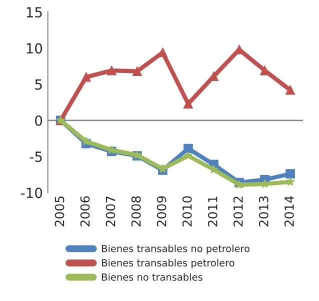 This screenshot has height=301, width=319. Describe the element at coordinates (36, 157) in the screenshot. I see `y-tick-label: -5` at that location.